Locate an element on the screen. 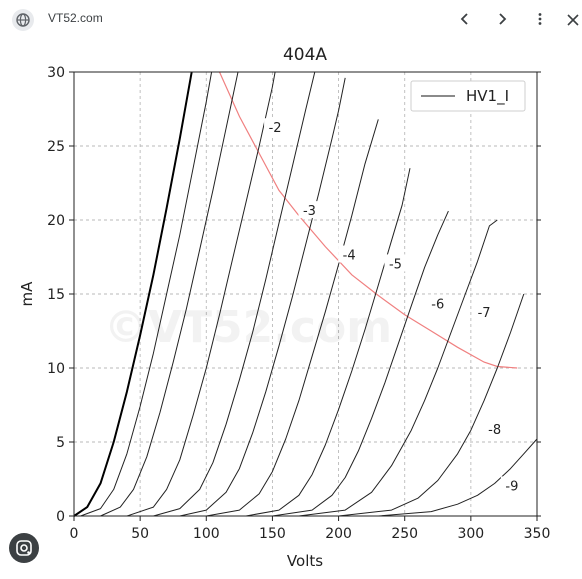  y-tick-label: 20 is located at coordinates (56, 221).